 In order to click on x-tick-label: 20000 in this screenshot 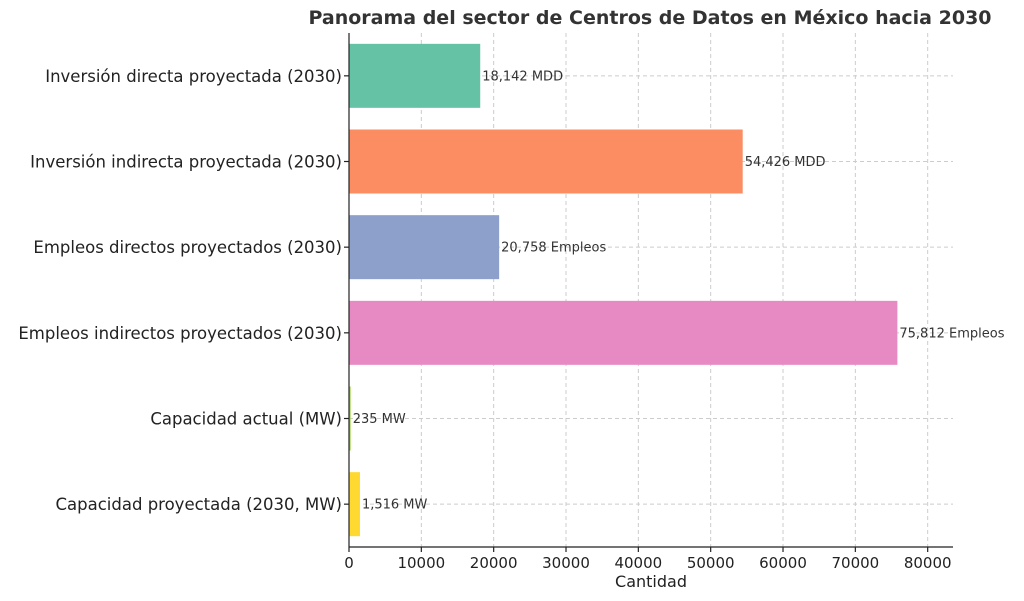, I will do `click(494, 563)`.